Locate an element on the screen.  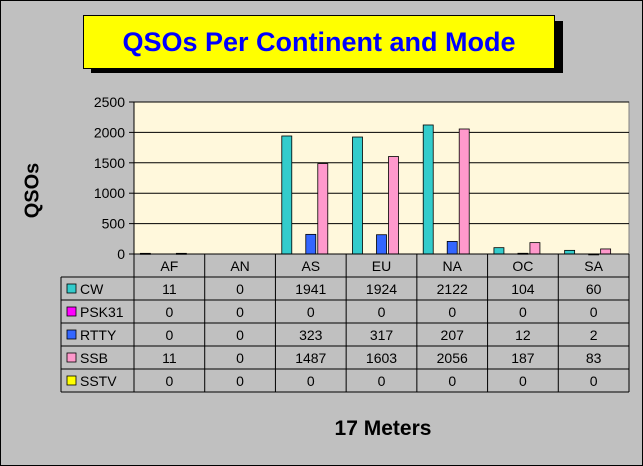
x-axis-title-text: 17 Meters is located at coordinates (383, 428).